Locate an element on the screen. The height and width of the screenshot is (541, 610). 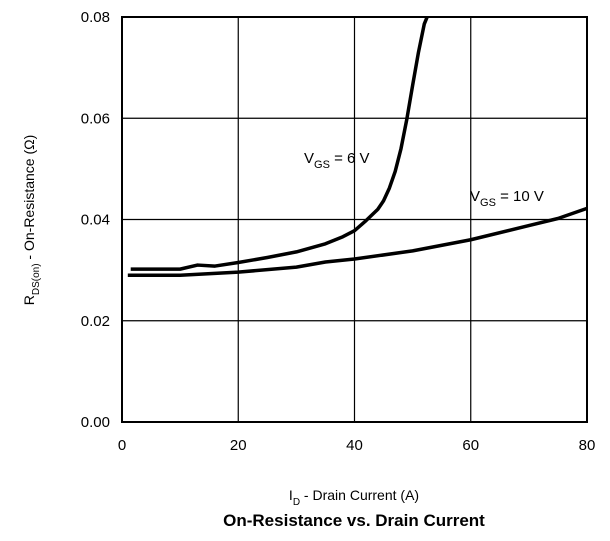
x-axis-label: ID - Drain Current (A) is located at coordinates (354, 497).